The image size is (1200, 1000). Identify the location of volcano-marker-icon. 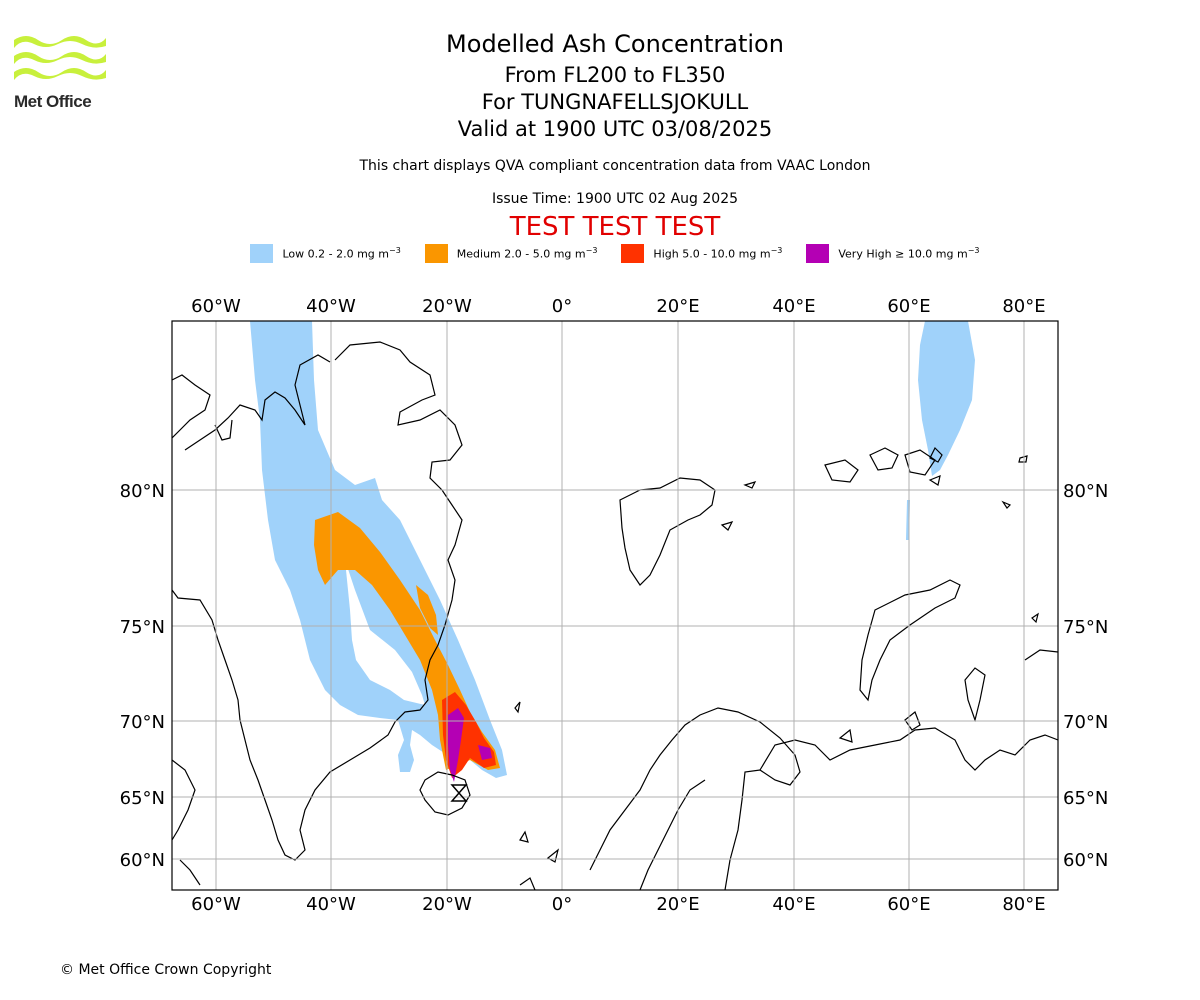
(459, 793).